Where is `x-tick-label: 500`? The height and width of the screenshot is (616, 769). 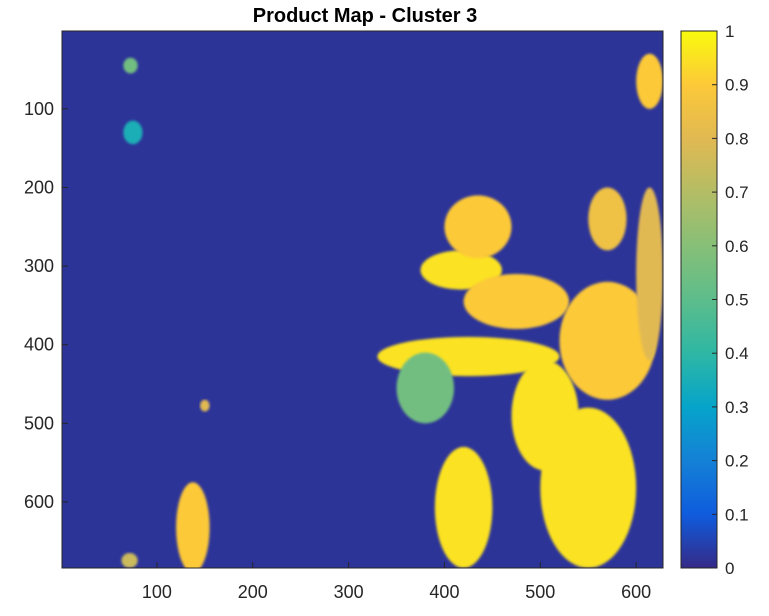
x-tick-label: 500 is located at coordinates (540, 592).